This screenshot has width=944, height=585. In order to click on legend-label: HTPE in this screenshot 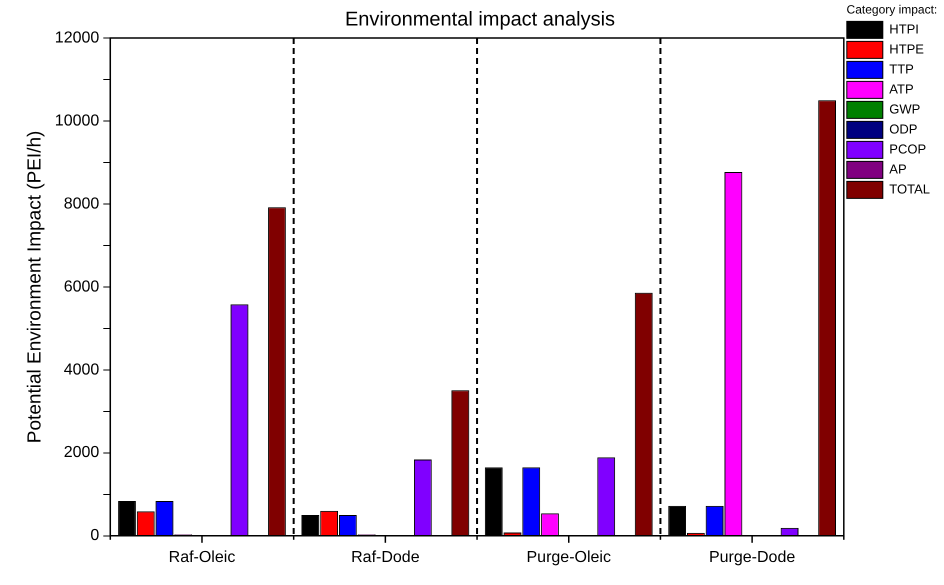, I will do `click(906, 48)`.